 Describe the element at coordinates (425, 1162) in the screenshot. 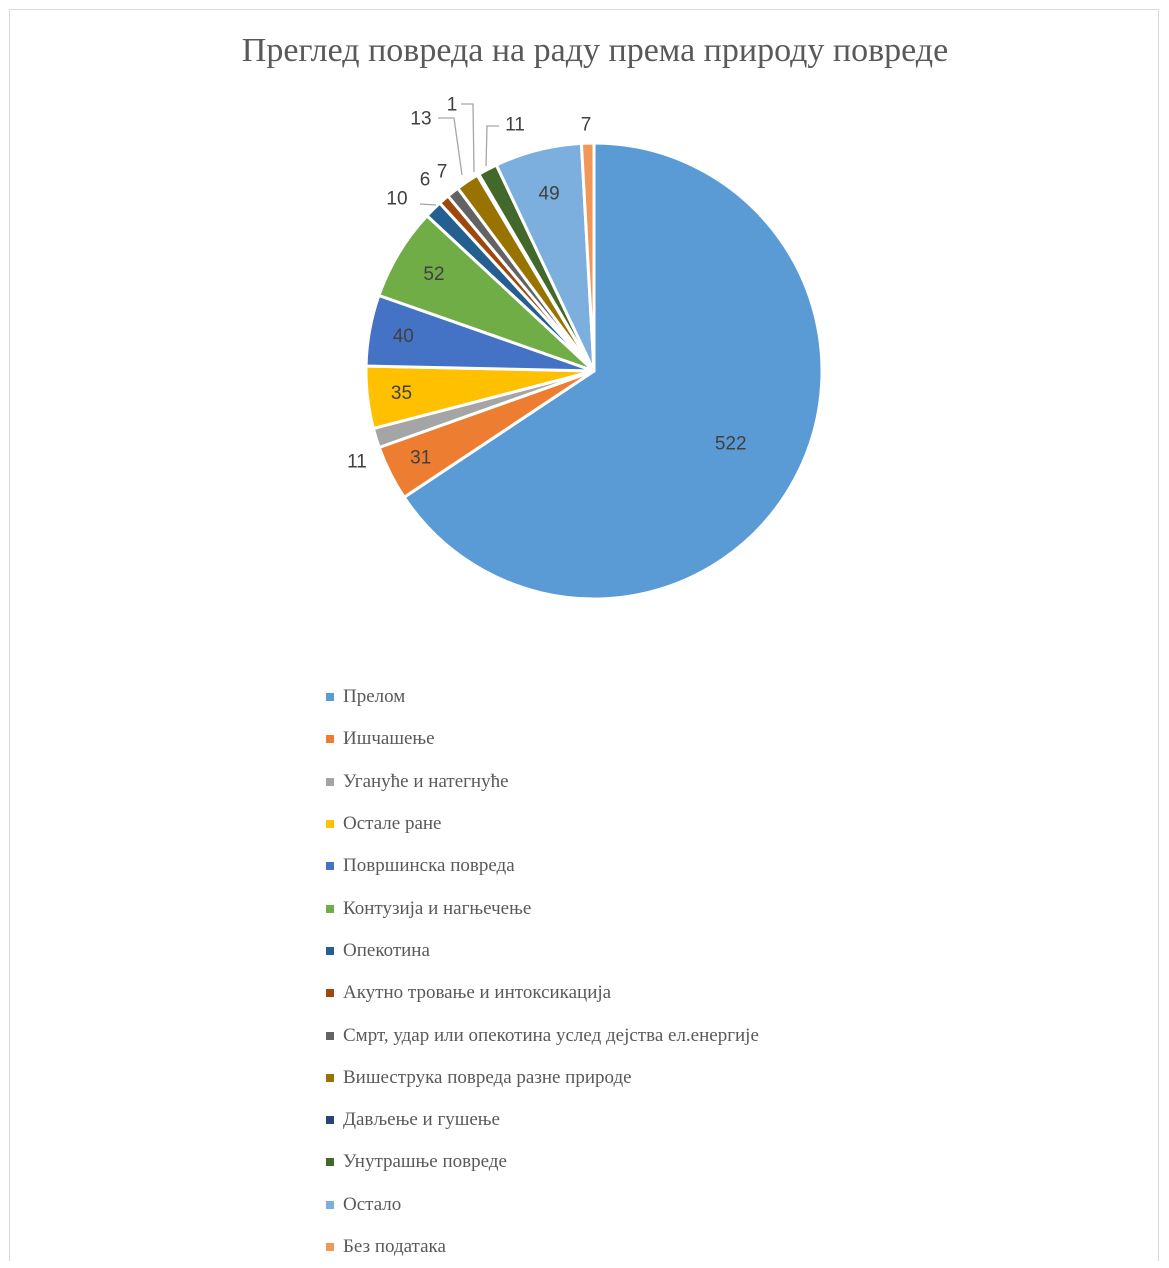

I see `legend-label: Унутрашње повреде` at that location.